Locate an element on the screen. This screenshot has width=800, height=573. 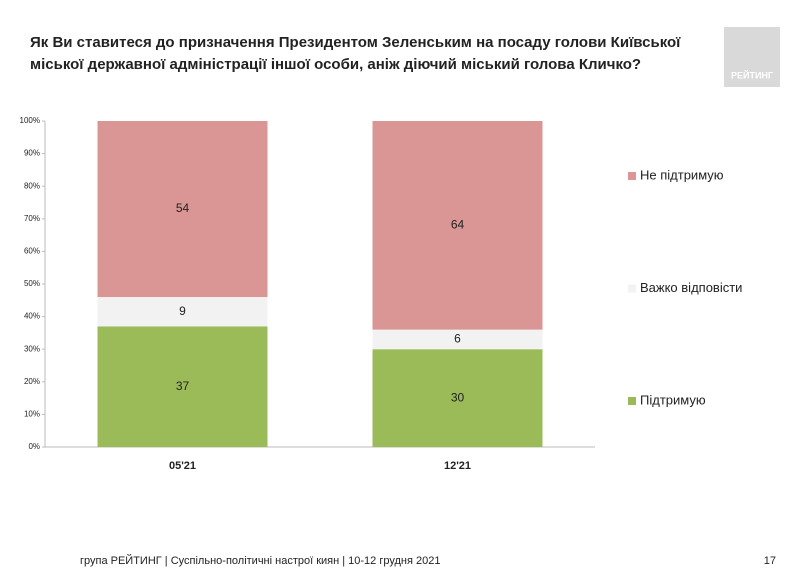
legend-label: Не підтримую is located at coordinates (682, 174).